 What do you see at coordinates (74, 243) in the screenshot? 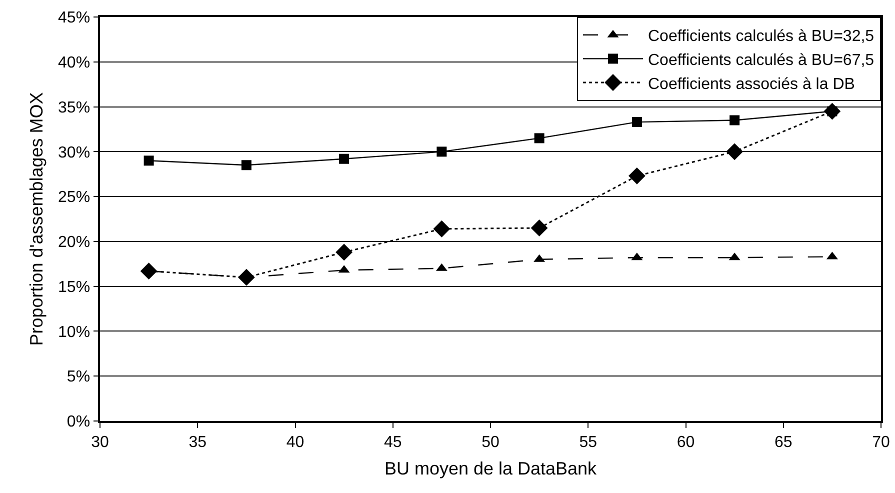
I see `y-tick-label: 20%` at bounding box center [74, 243].